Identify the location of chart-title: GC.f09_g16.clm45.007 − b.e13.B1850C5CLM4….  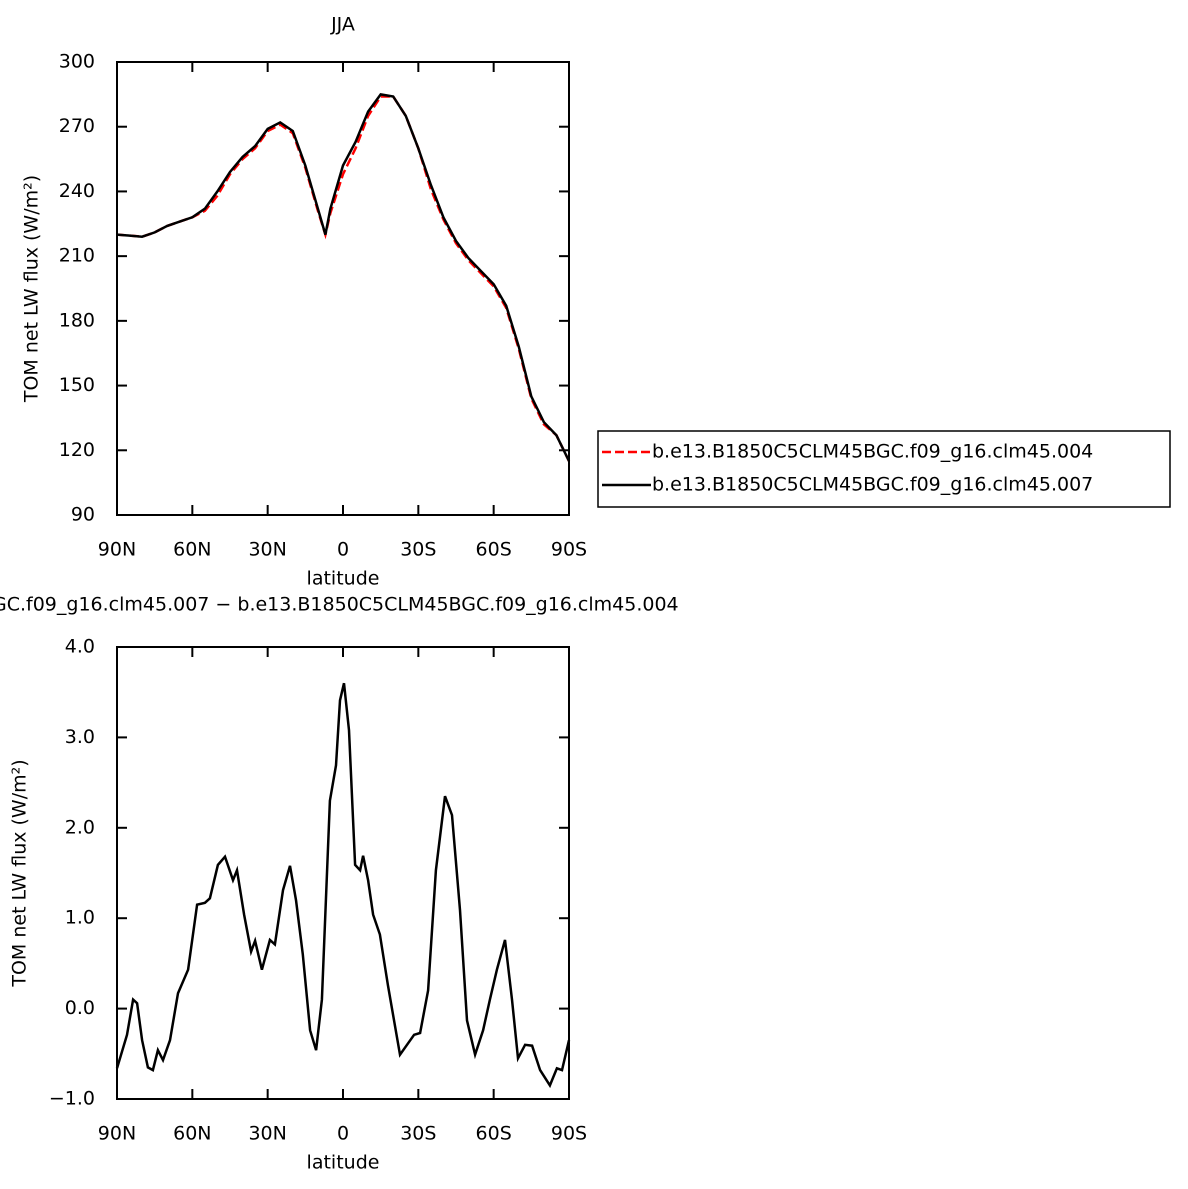
(339, 605).